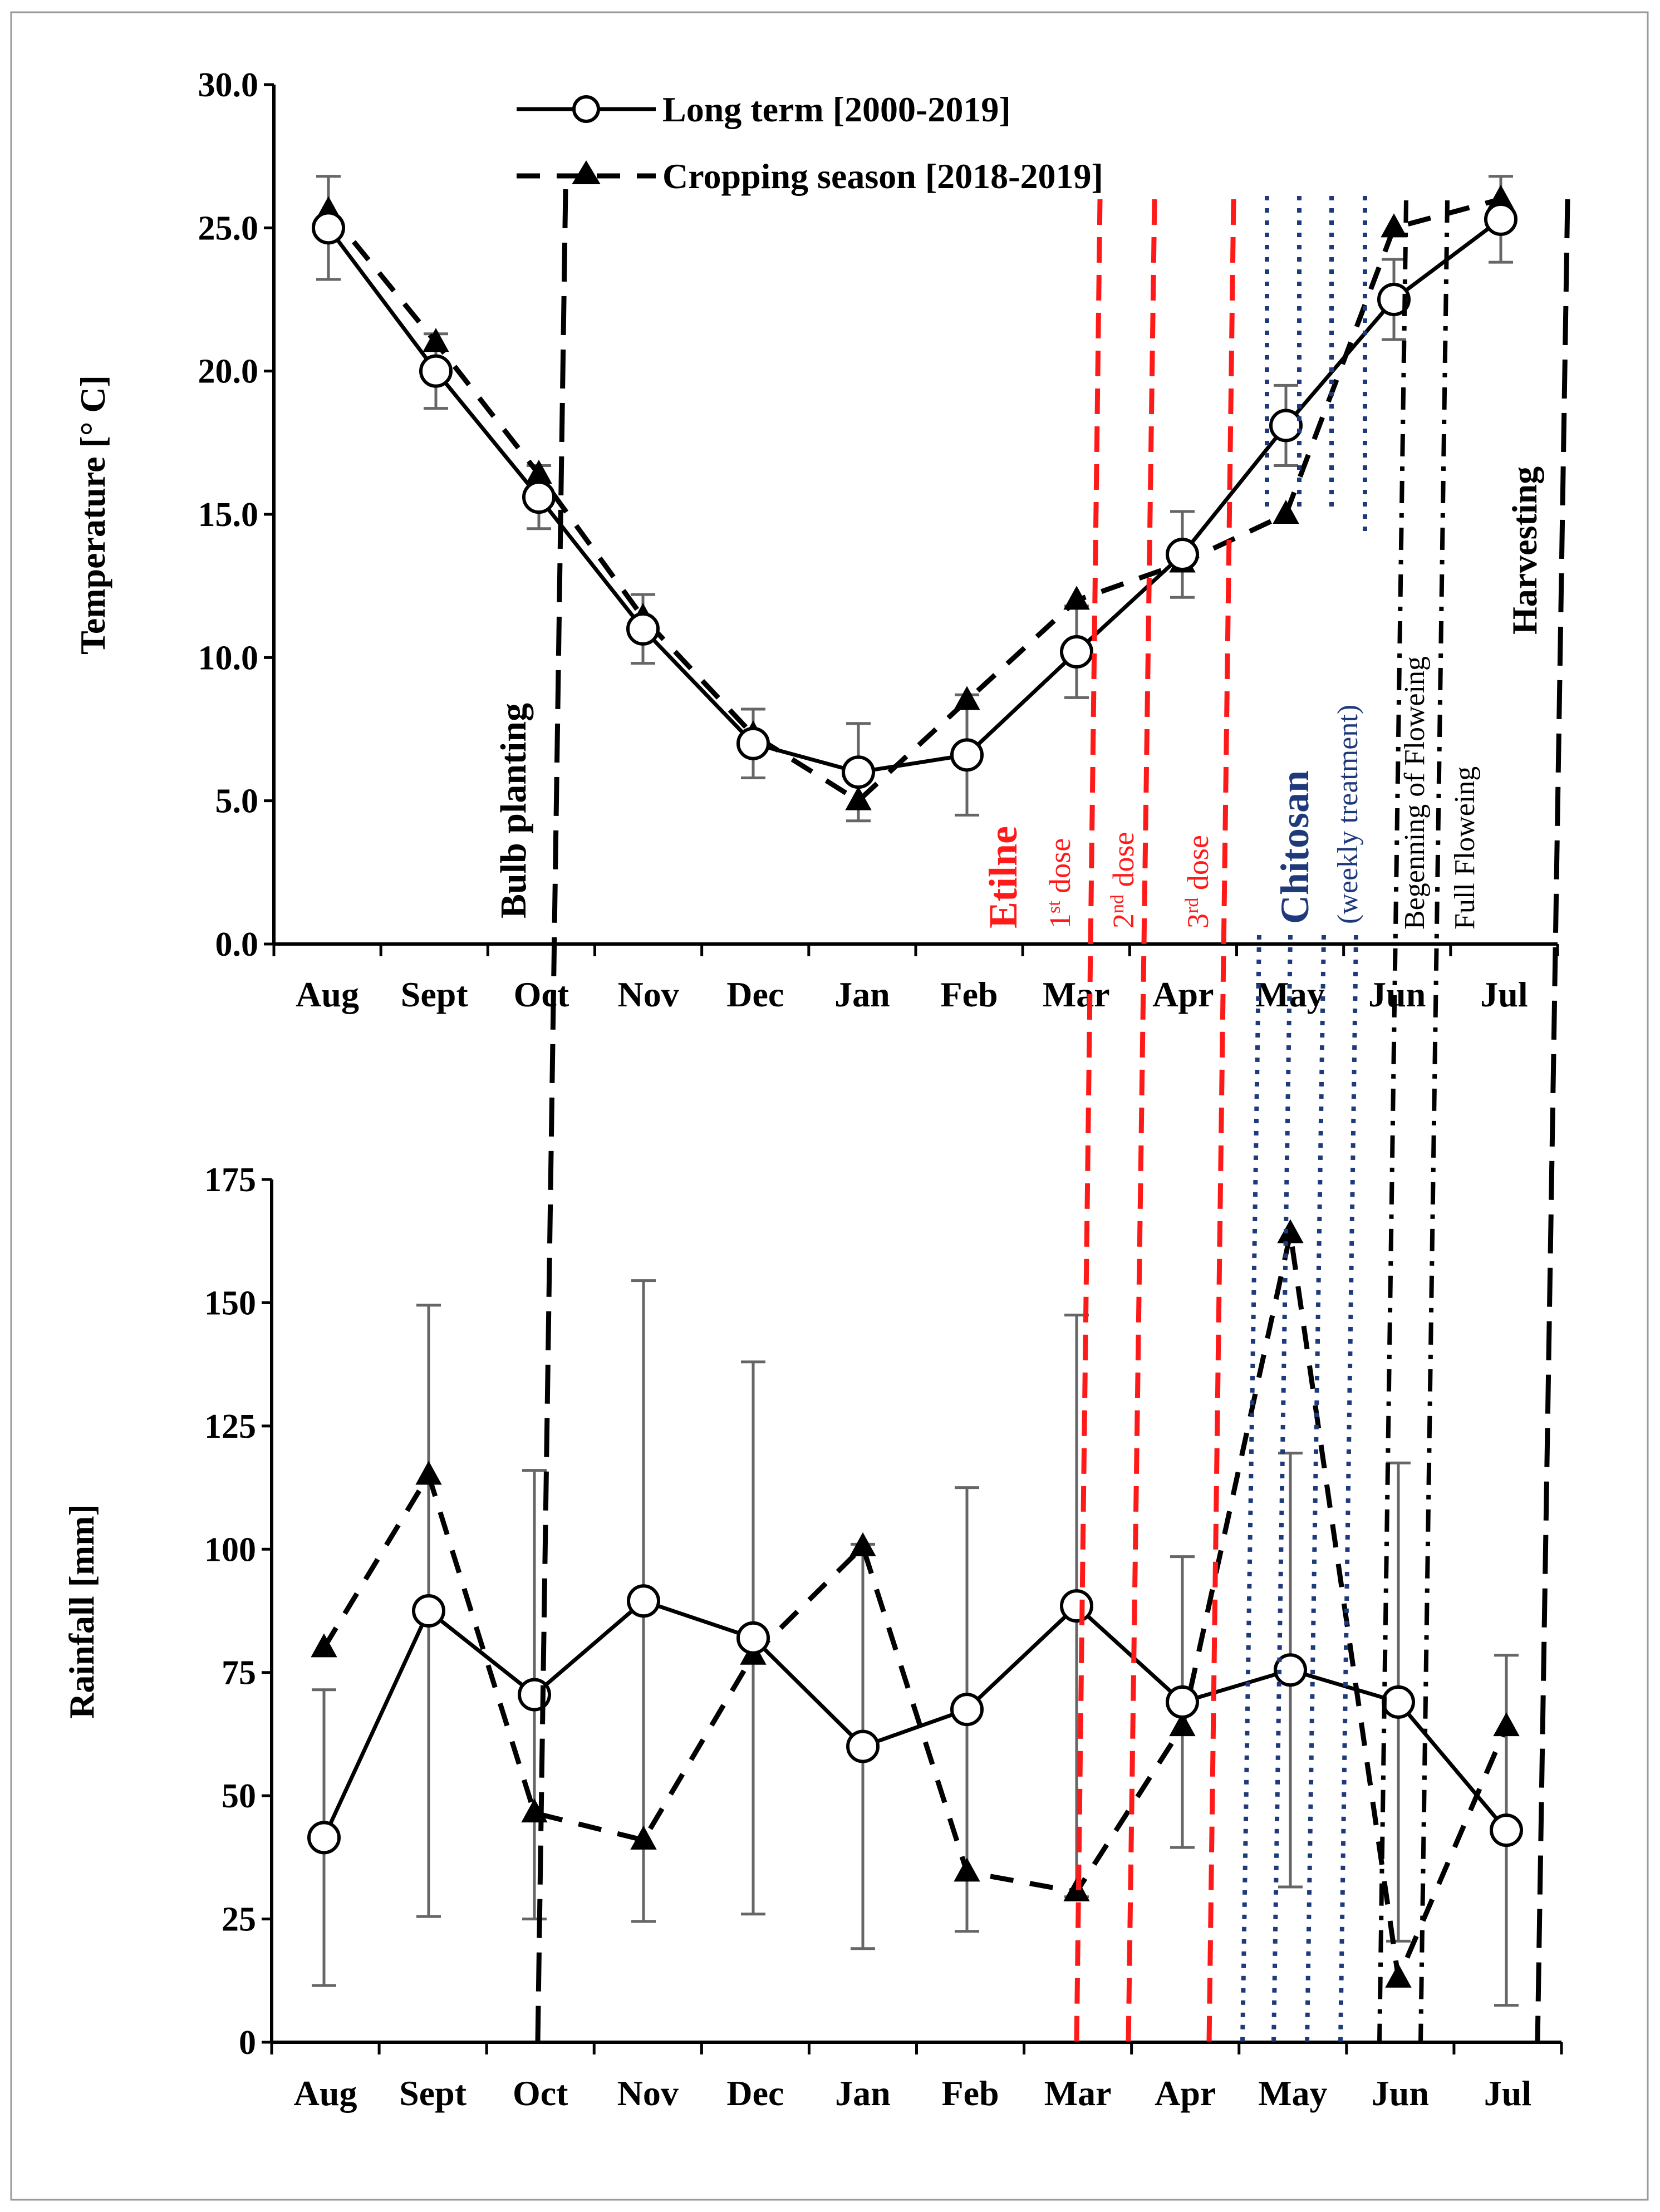 The width and height of the screenshot is (1660, 2212). Describe the element at coordinates (238, 1611) in the screenshot. I see `rainfall-y-ticks: 0 25 50 75 100 125 150 175` at that location.